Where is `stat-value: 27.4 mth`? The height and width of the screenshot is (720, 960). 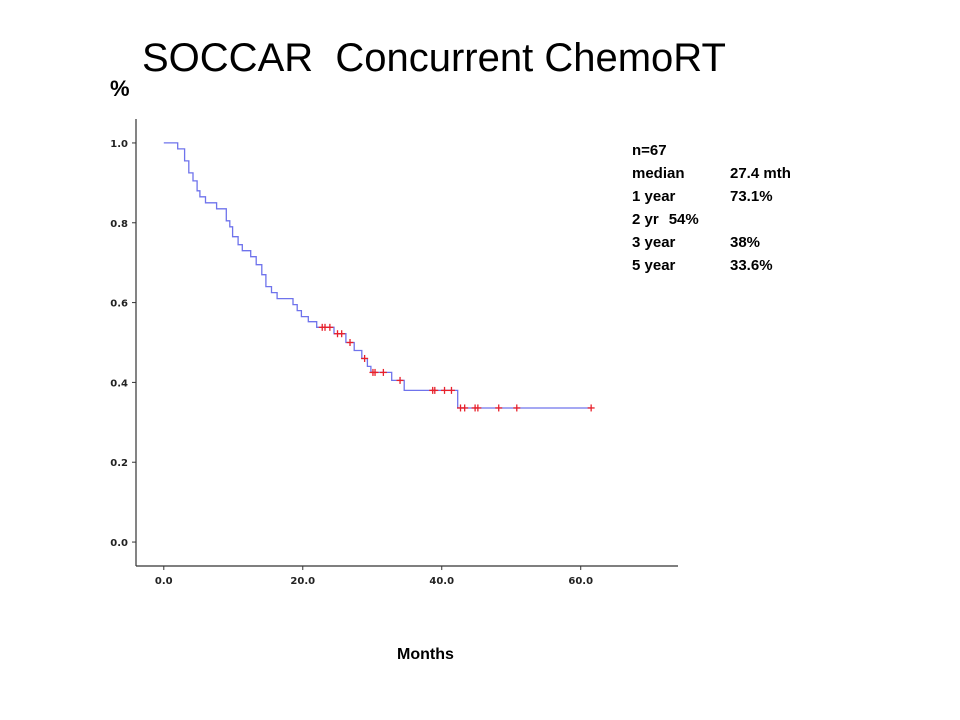 stat-value: 27.4 mth is located at coordinates (760, 173).